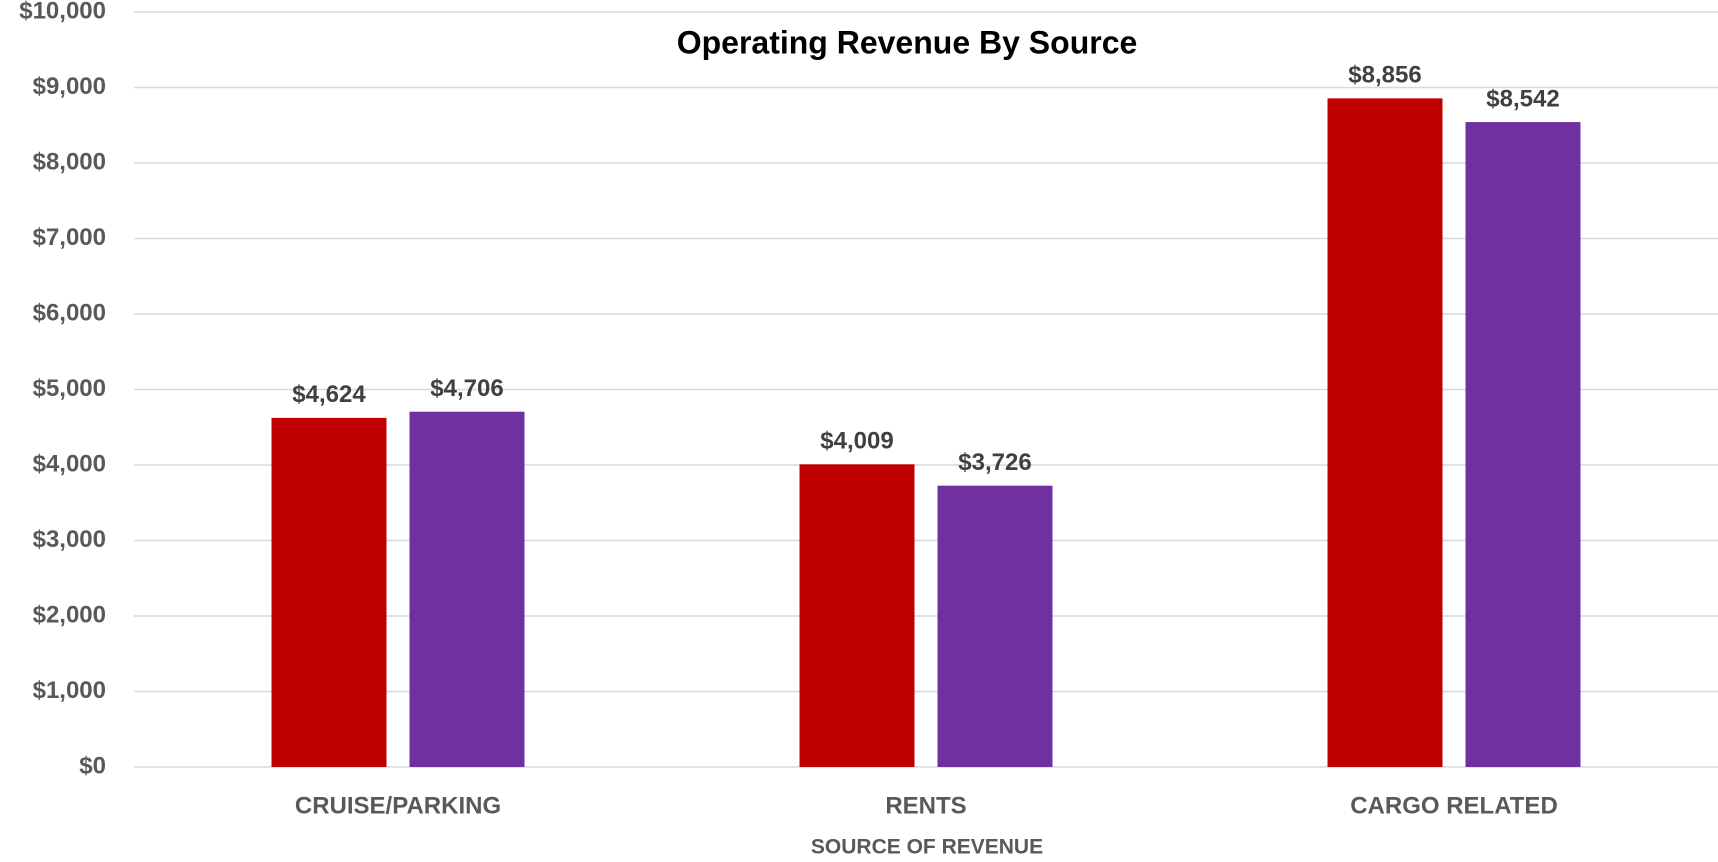 This screenshot has width=1718, height=862. I want to click on y-tick-label: $1,000, so click(69, 690).